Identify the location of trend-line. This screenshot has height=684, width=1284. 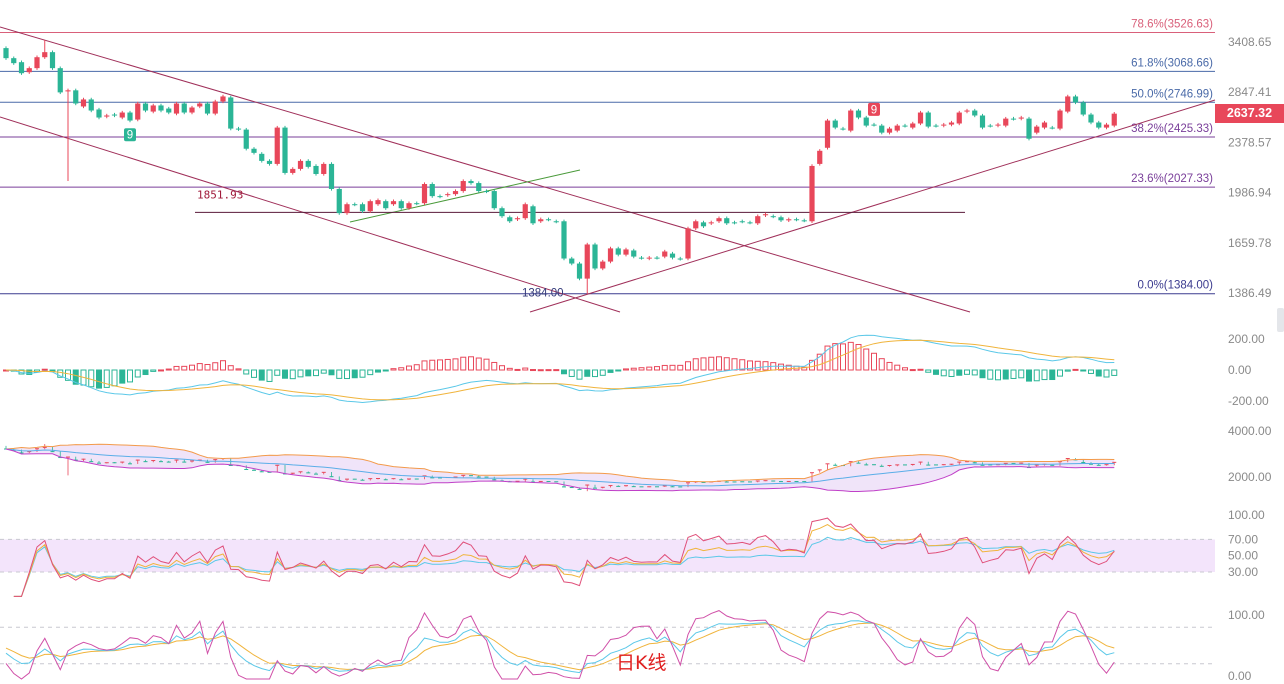
(465, 196).